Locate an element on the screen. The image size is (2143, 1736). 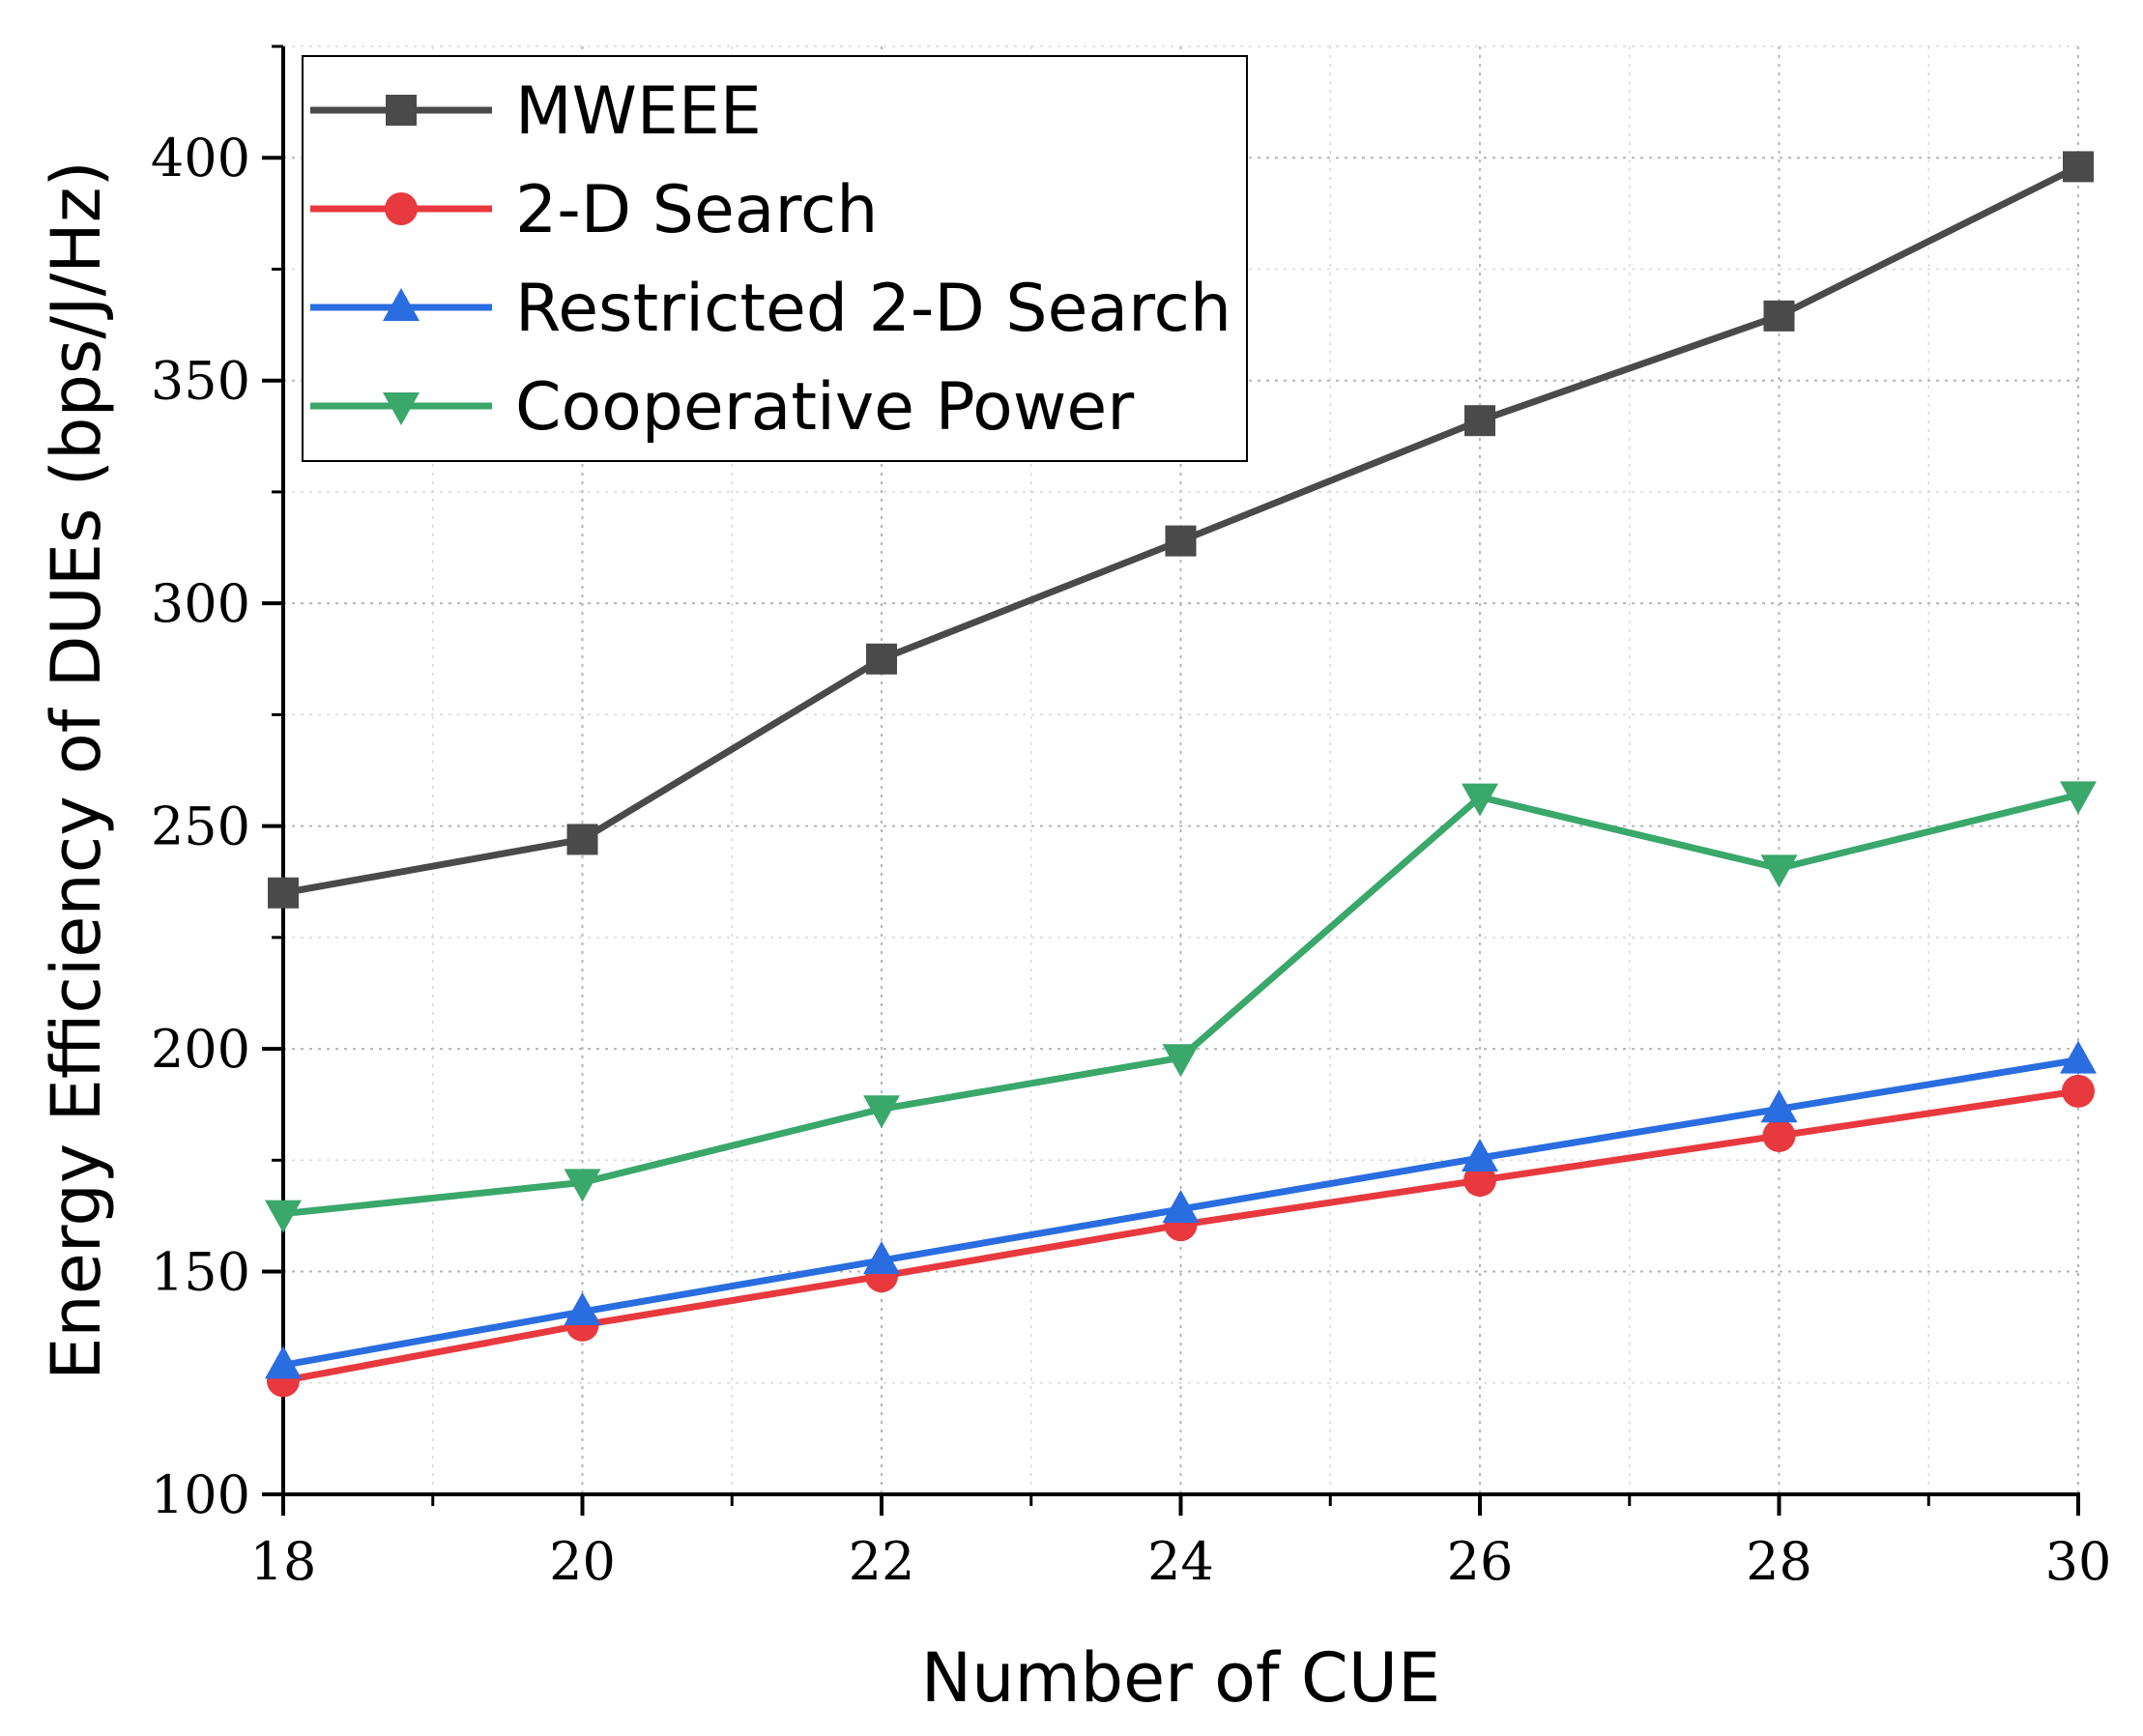
y-tick-label: 400 is located at coordinates (200, 158).